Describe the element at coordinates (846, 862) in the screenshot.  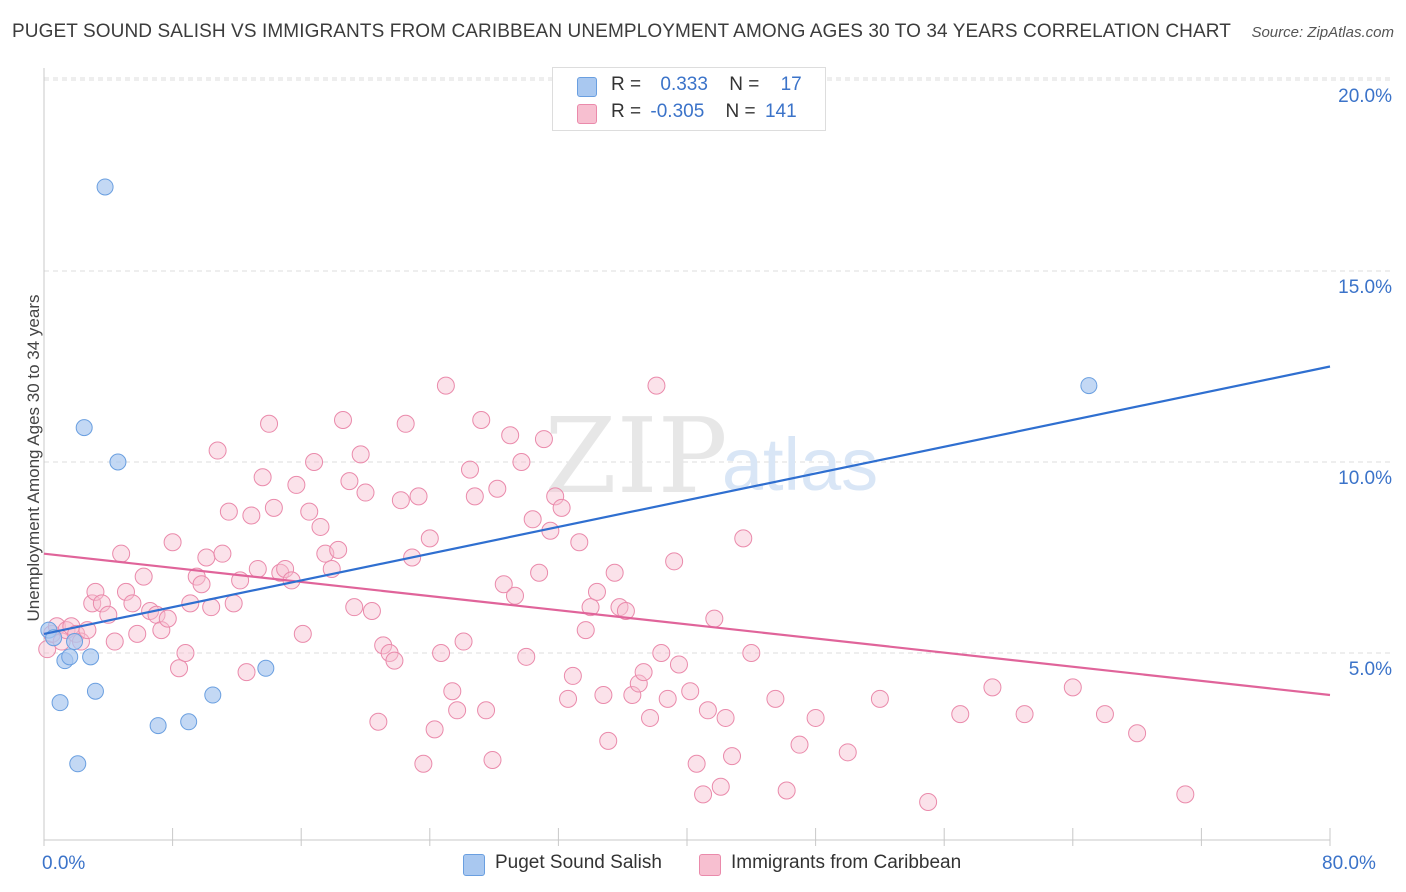
I see `legend-label-caribbean: Immigrants from Caribbean` at that location.